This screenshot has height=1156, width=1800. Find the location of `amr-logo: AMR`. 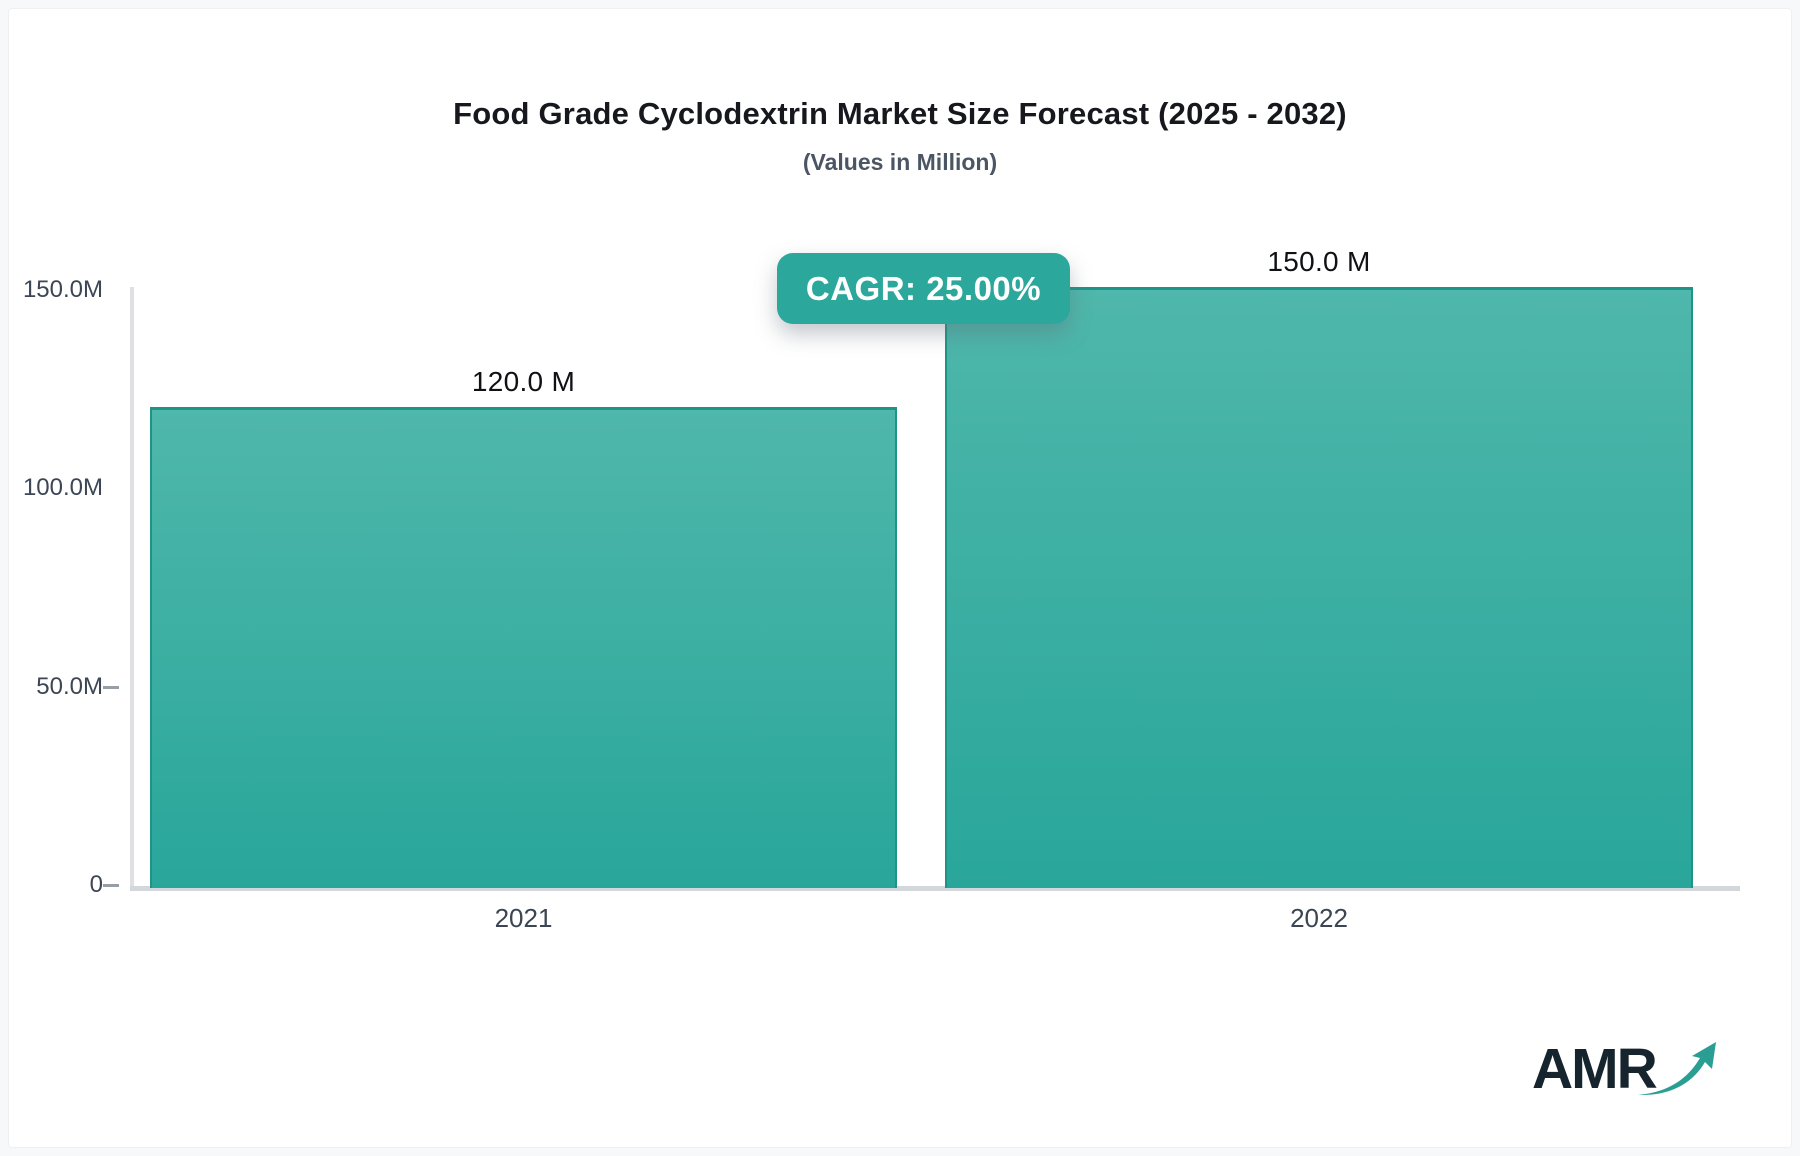

amr-logo: AMR is located at coordinates (1630, 1070).